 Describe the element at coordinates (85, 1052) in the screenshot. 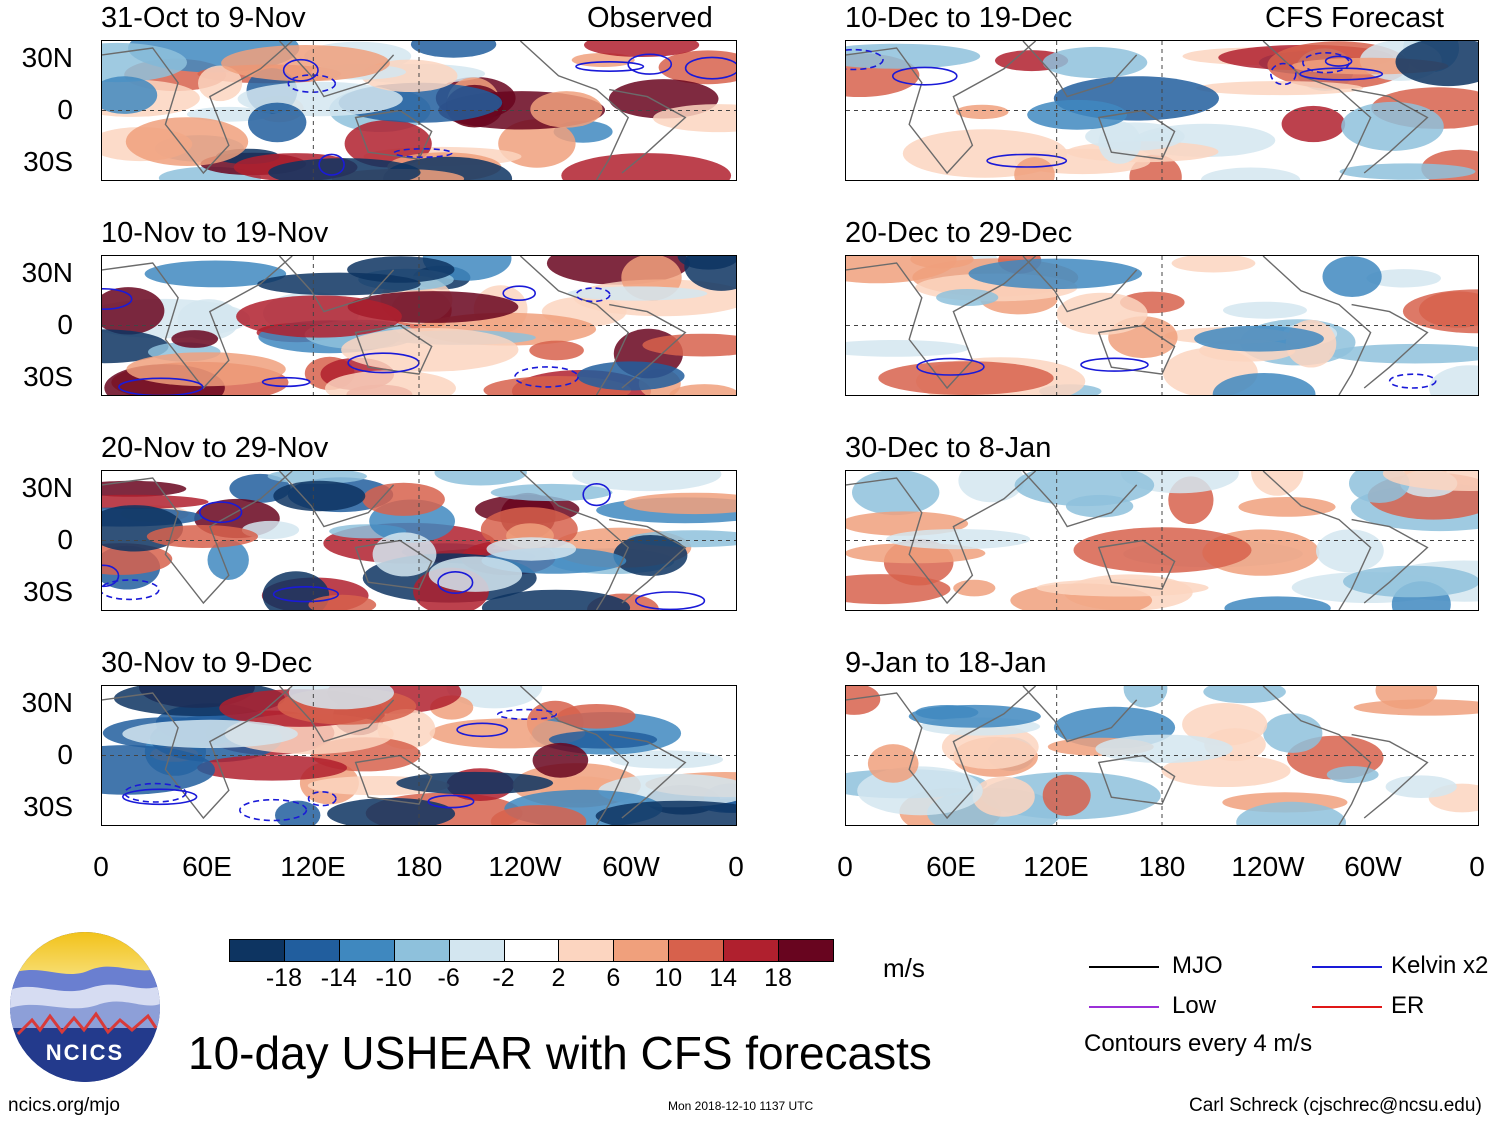

I see `logo-text: NCICS` at that location.